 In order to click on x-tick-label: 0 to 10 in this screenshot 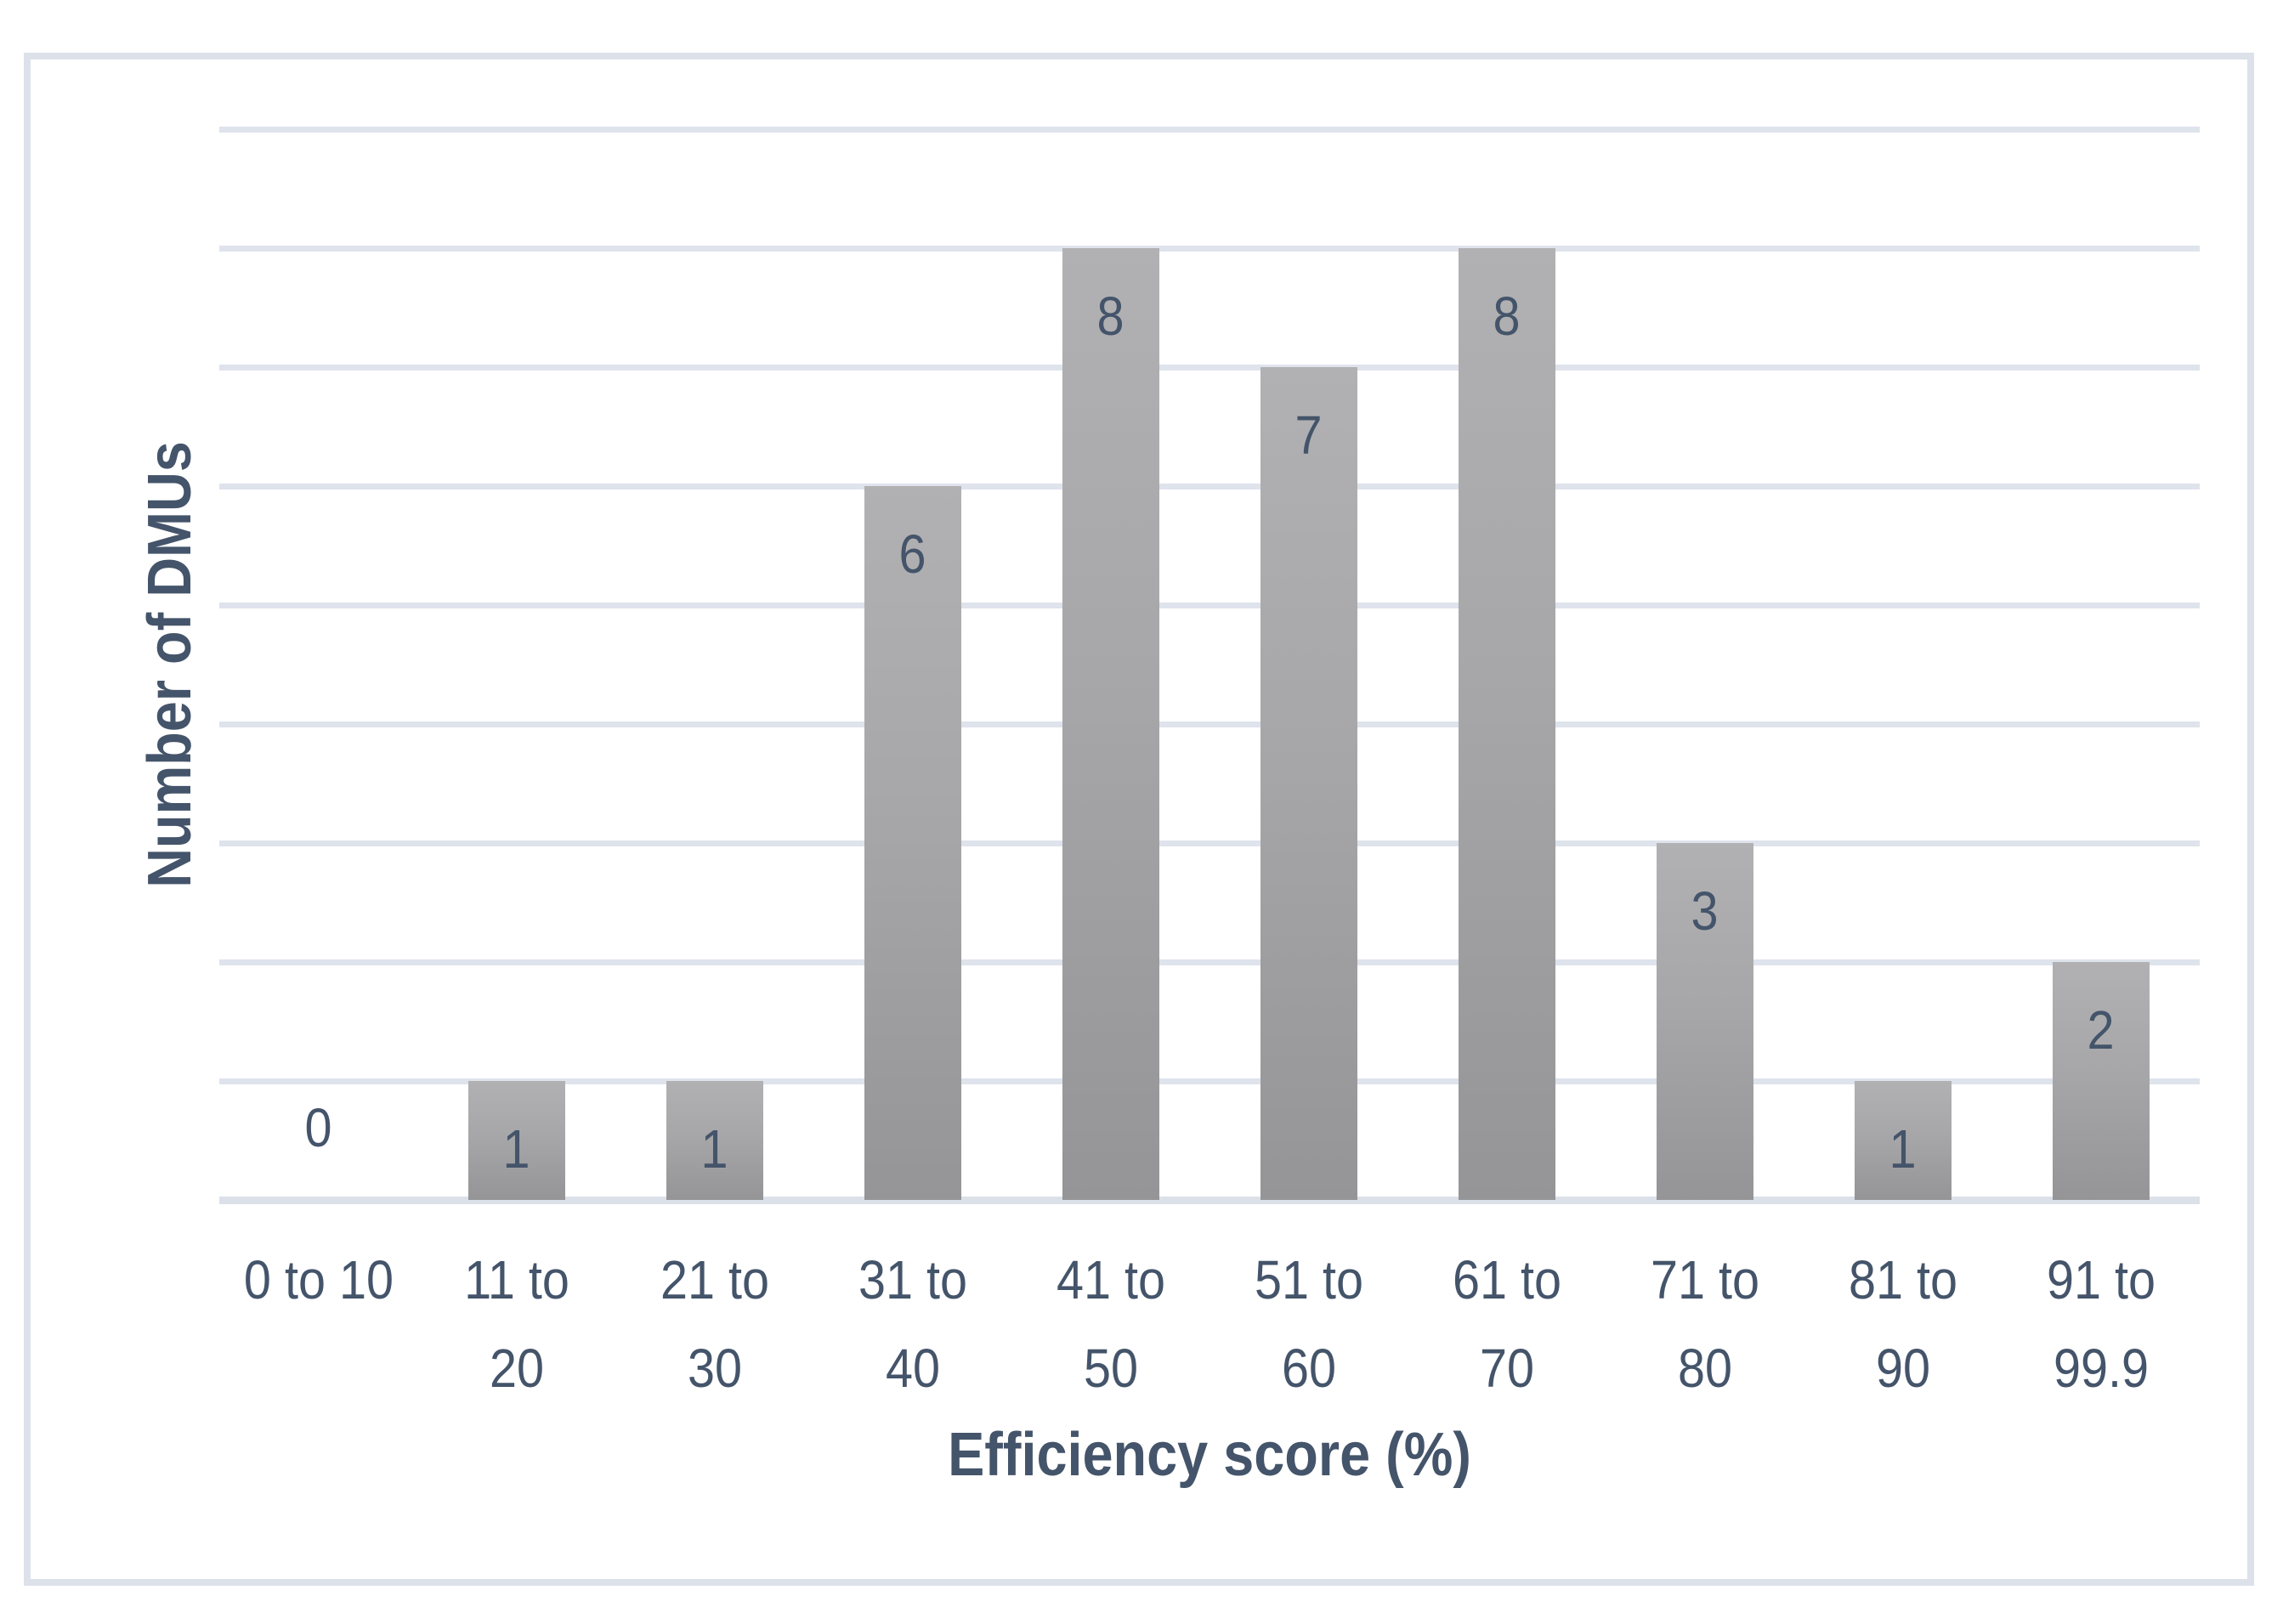, I will do `click(319, 1279)`.